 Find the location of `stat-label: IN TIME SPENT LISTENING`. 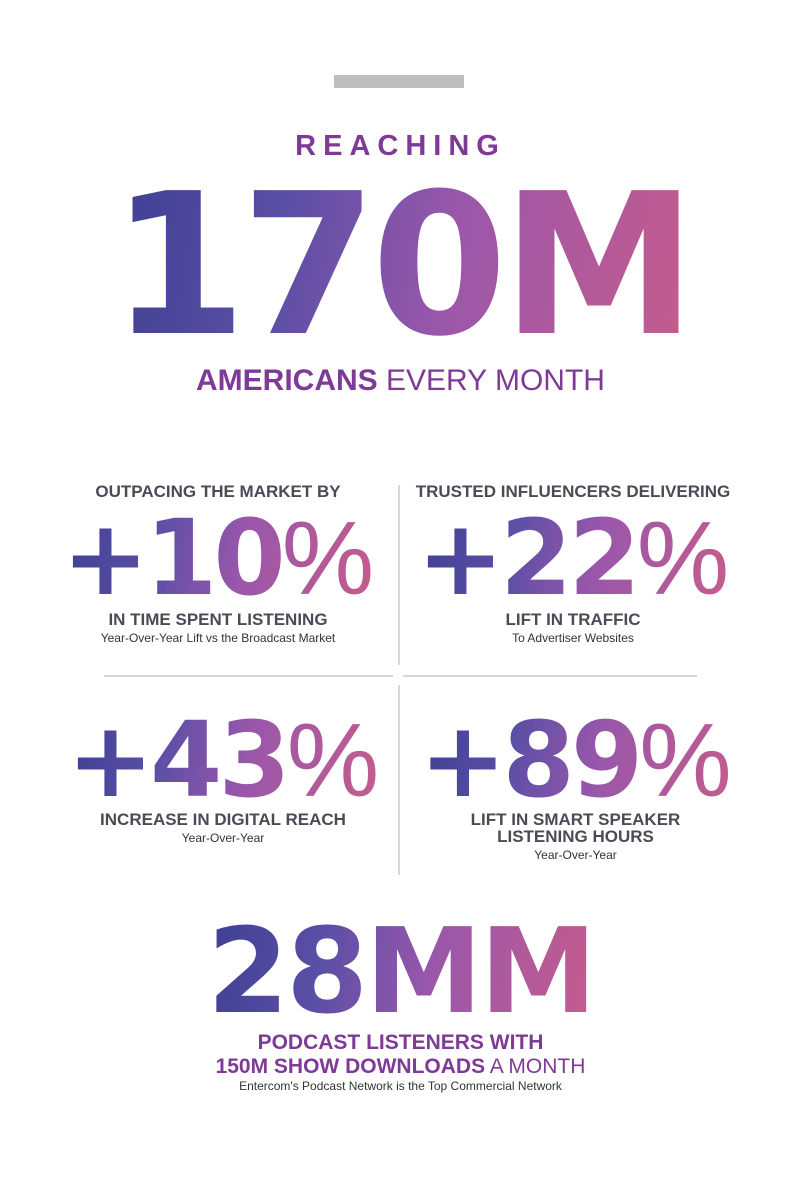

stat-label: IN TIME SPENT LISTENING is located at coordinates (218, 619).